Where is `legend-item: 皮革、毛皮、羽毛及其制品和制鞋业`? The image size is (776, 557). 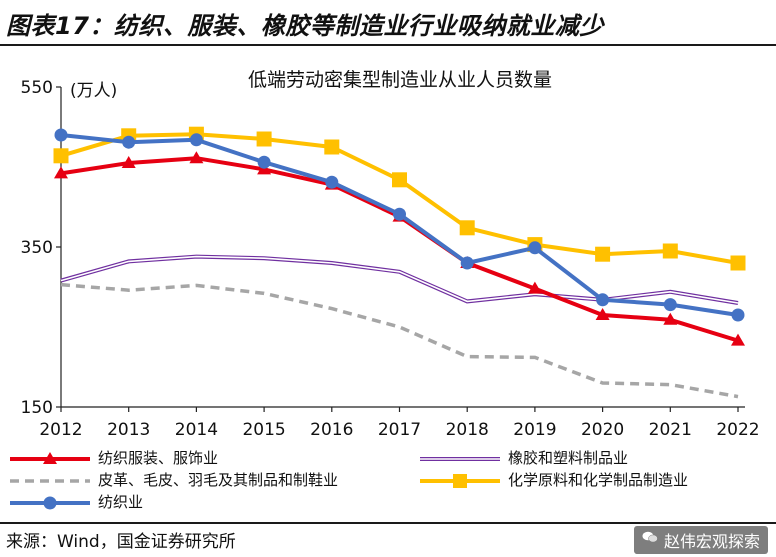 legend-item: 皮革、毛皮、羽毛及其制品和制鞋业 is located at coordinates (173, 479).